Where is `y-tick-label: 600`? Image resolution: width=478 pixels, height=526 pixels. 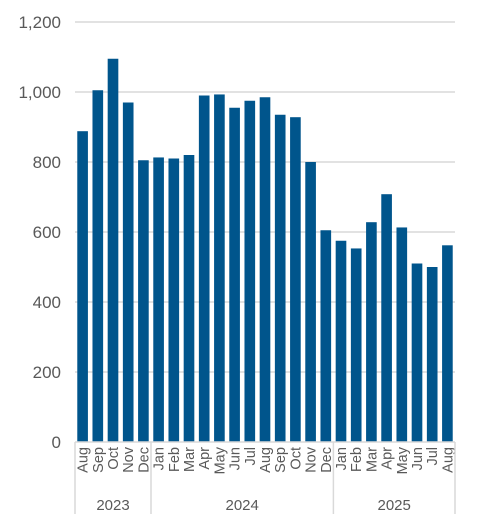 y-tick-label: 600 is located at coordinates (47, 232).